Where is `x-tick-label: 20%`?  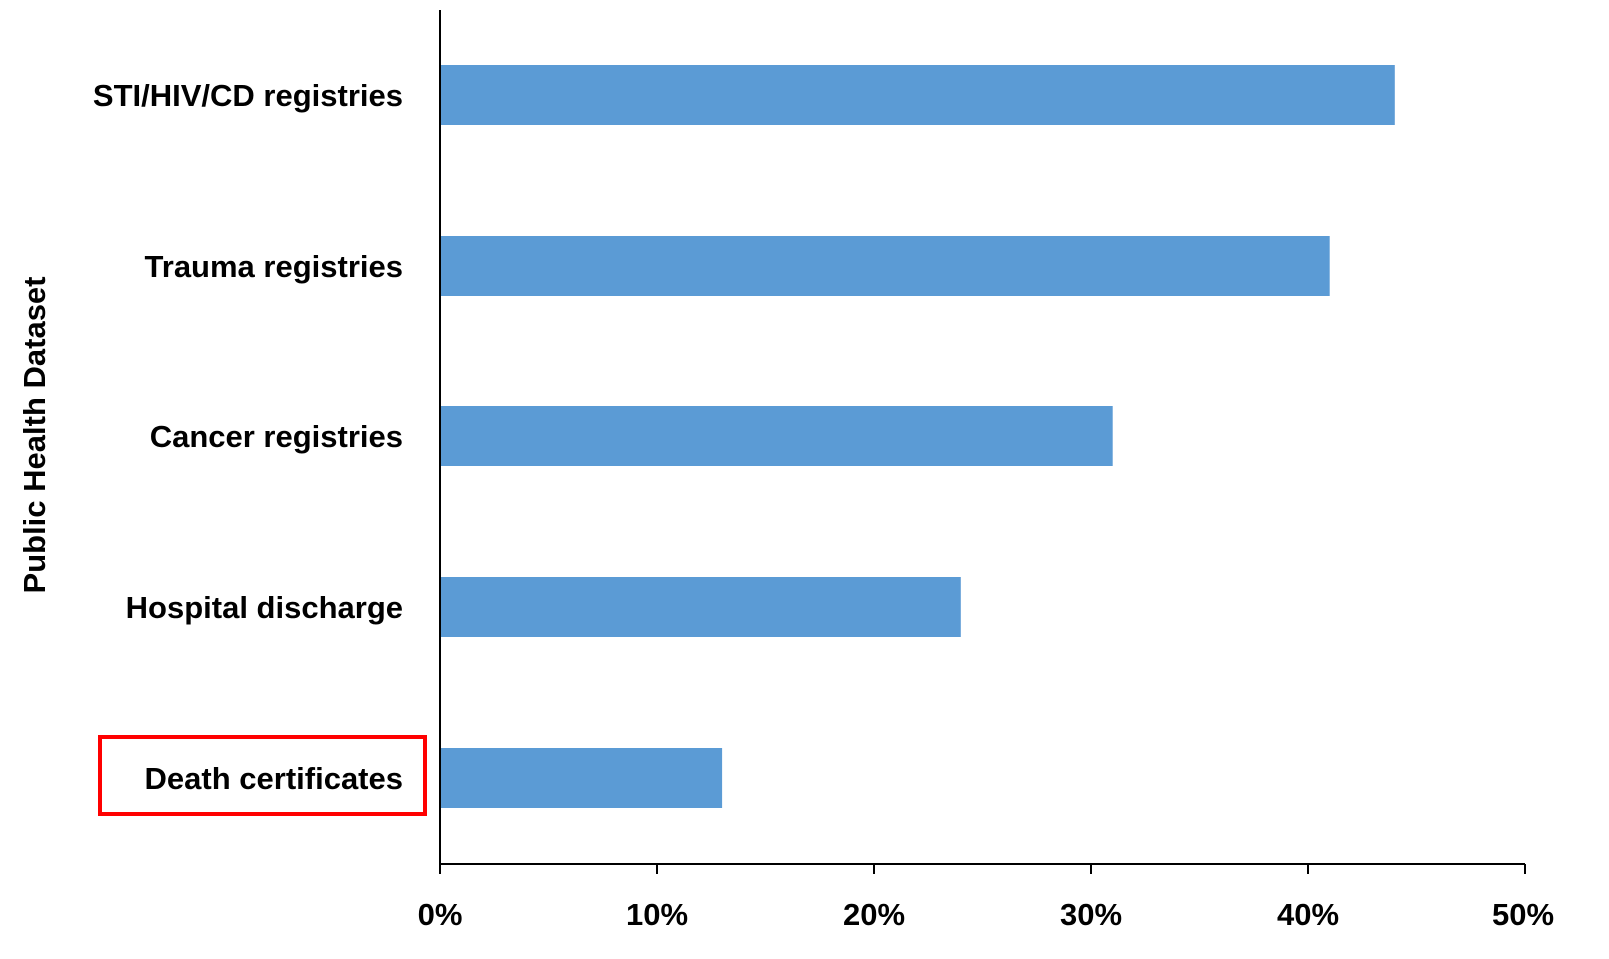
x-tick-label: 20% is located at coordinates (874, 914).